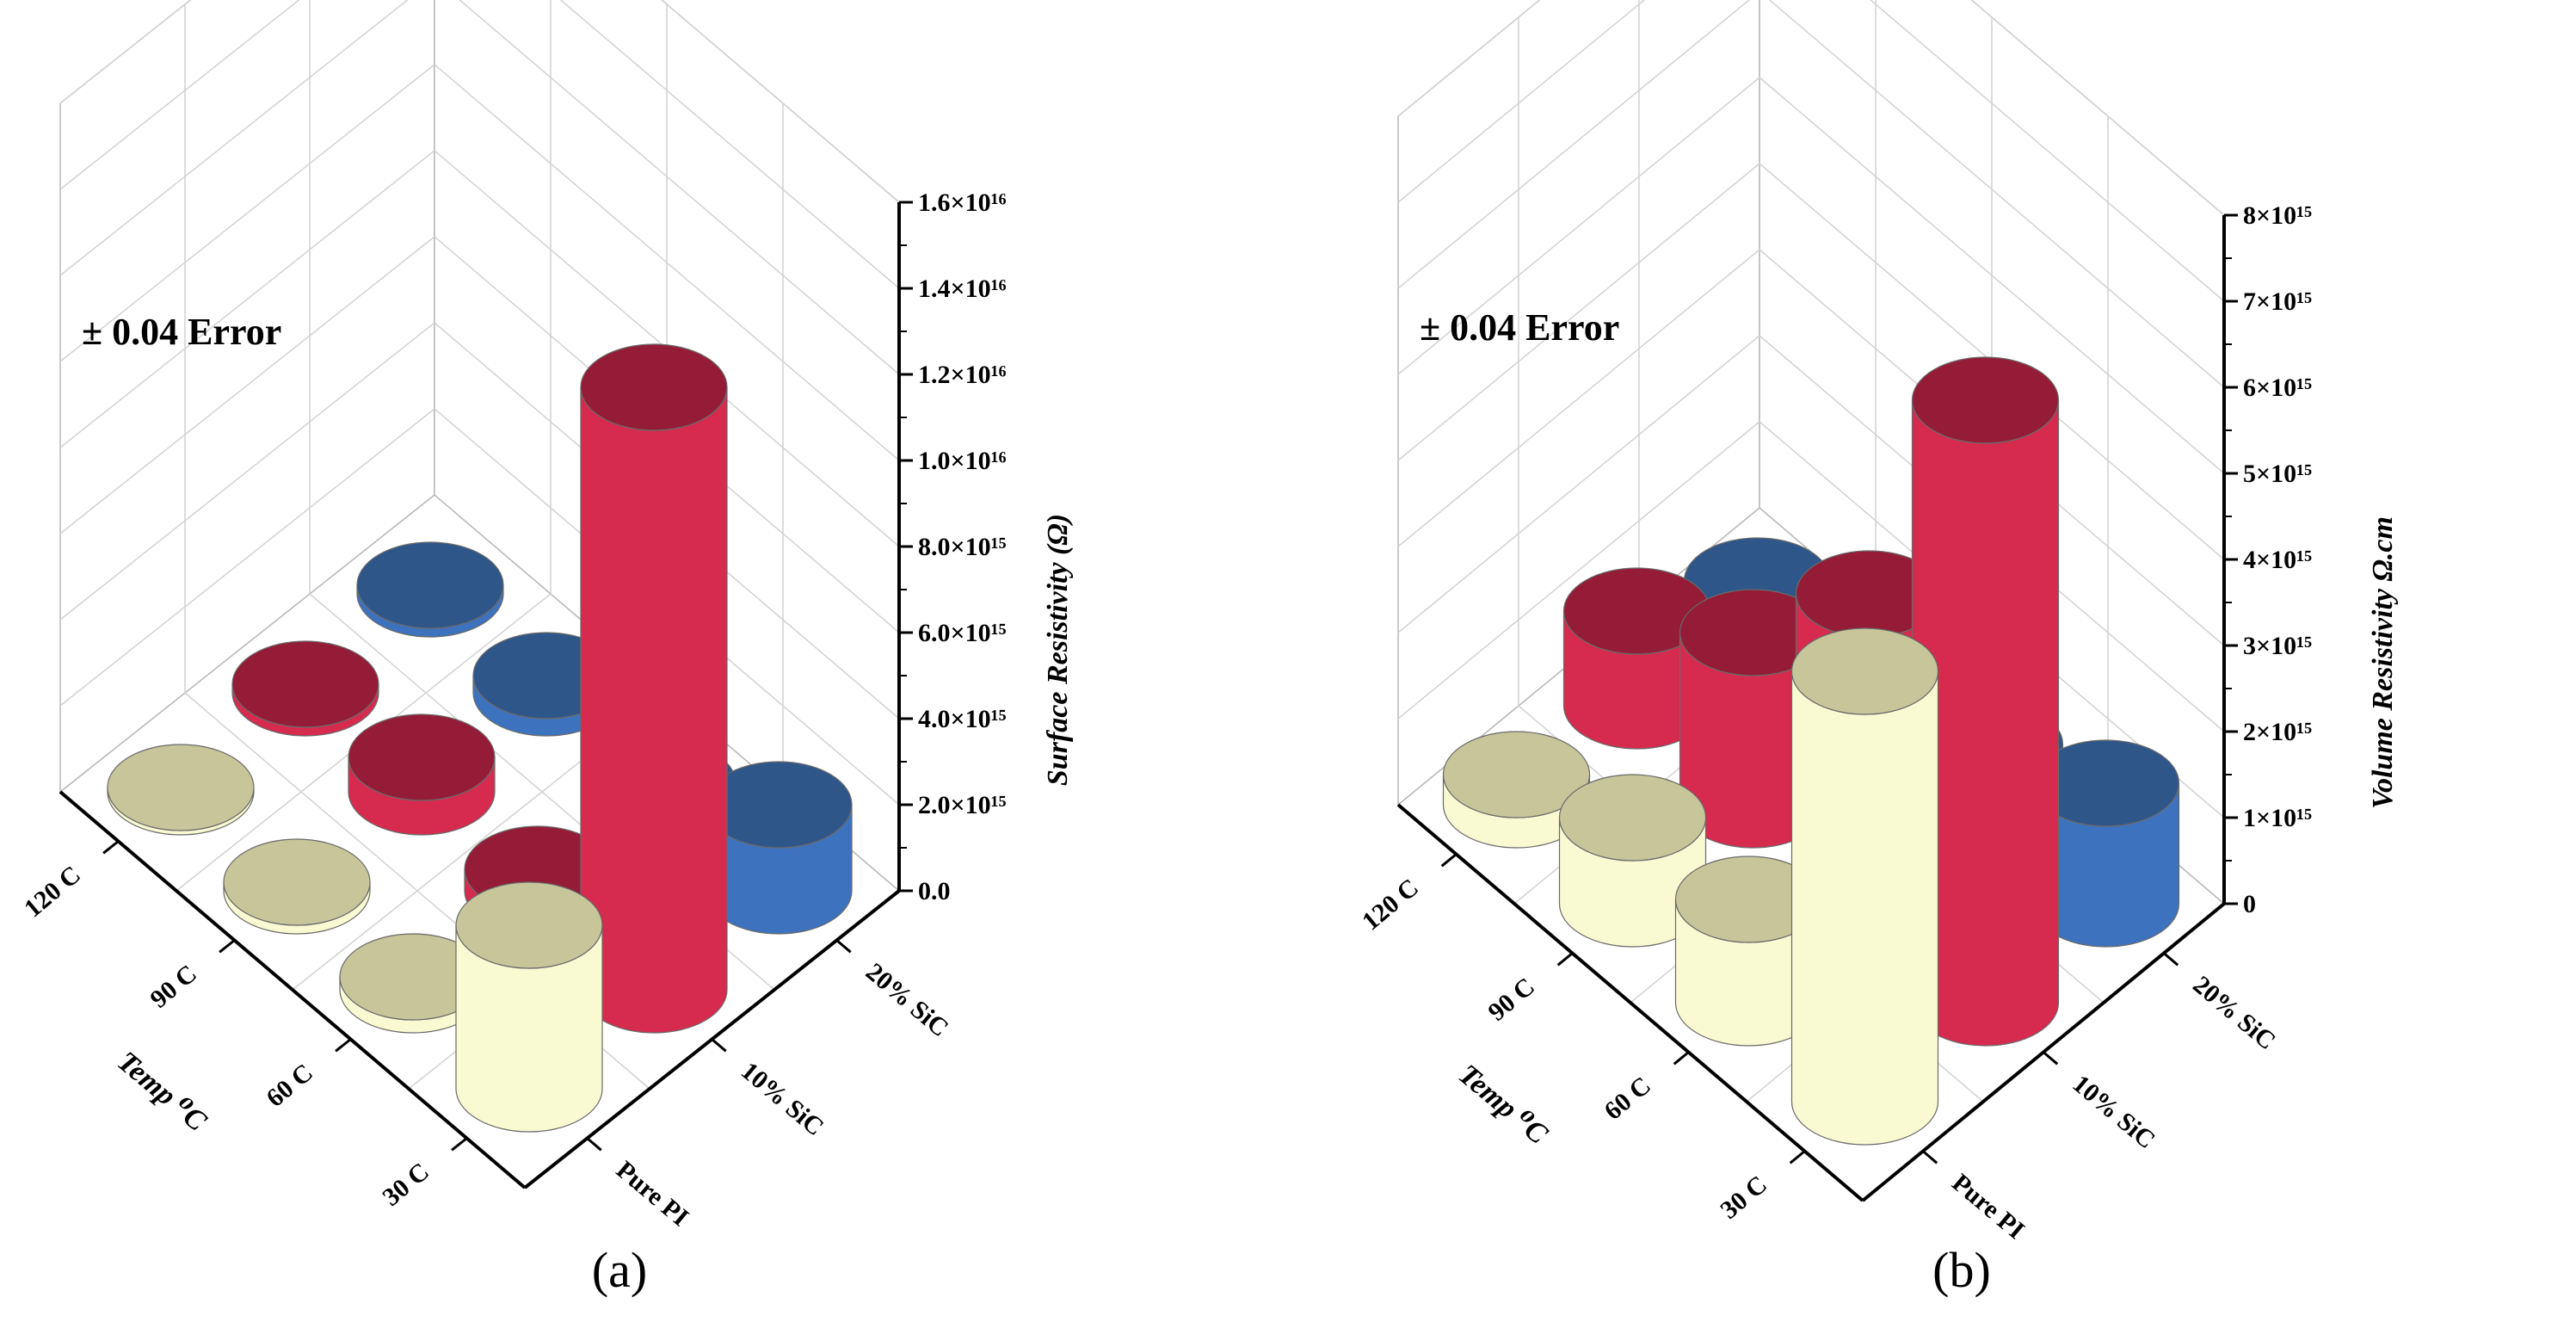 Image resolution: width=2576 pixels, height=1322 pixels. Describe the element at coordinates (2383, 662) in the screenshot. I see `value-axis-title: Volume Resistivity Ω.cm` at that location.